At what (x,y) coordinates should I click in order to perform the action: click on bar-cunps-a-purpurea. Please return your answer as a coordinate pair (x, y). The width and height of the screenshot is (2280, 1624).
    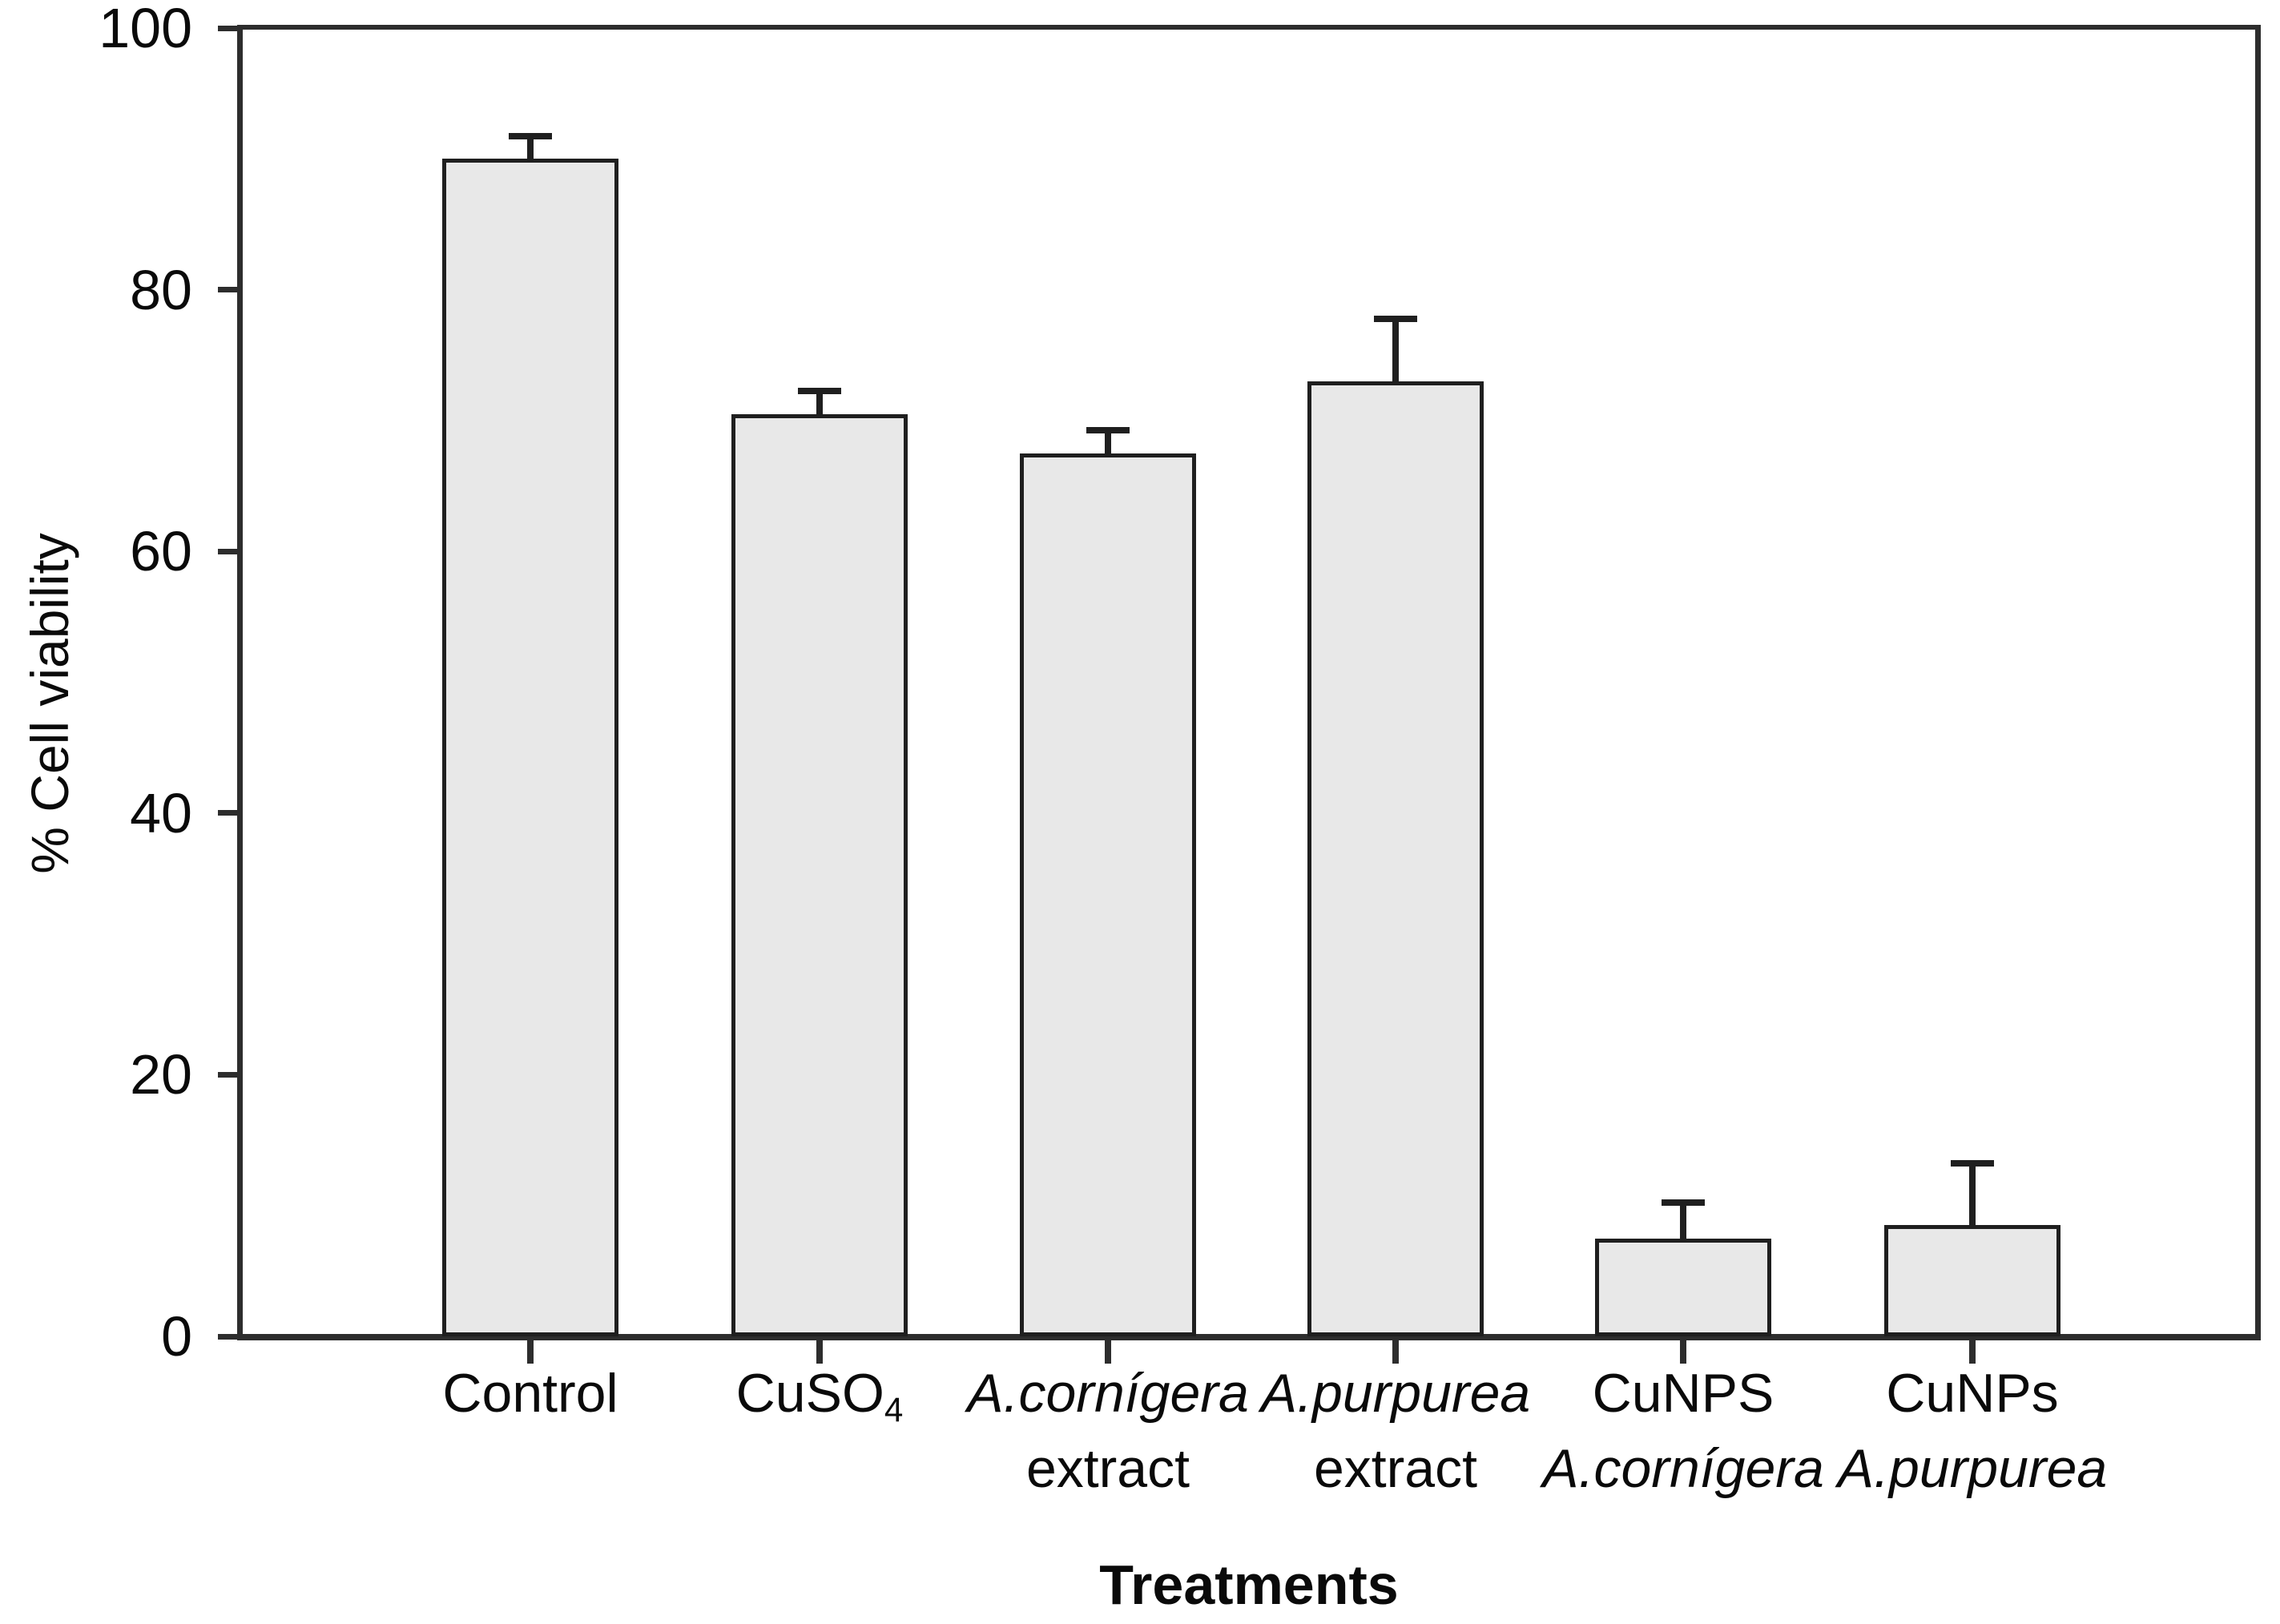
    Looking at the image, I should click on (1972, 1280).